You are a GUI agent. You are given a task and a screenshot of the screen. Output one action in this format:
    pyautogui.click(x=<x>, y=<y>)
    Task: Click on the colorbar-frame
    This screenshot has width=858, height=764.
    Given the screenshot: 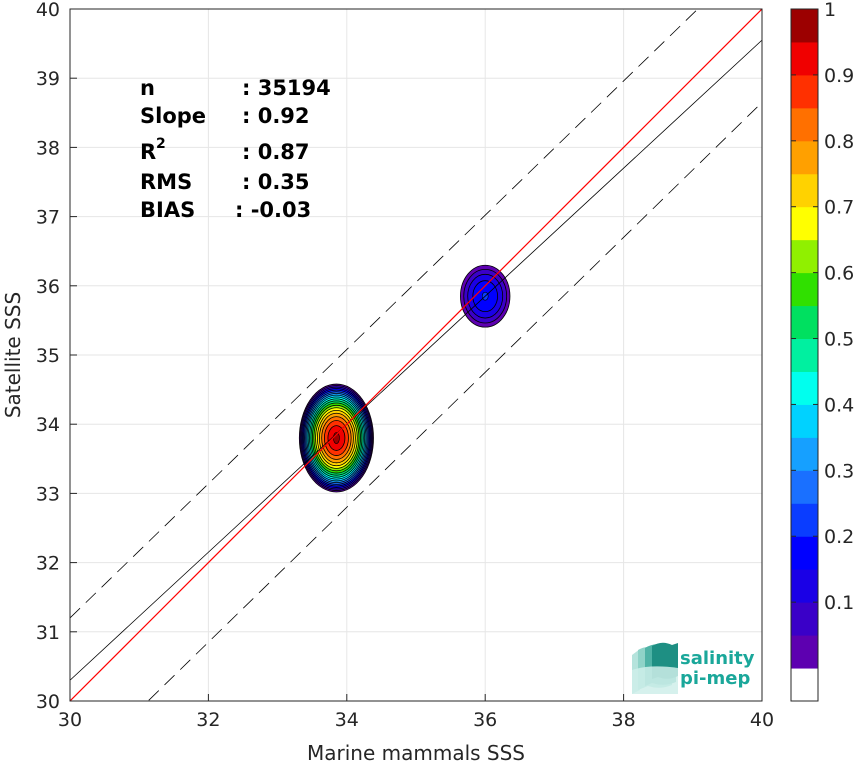 What is the action you would take?
    pyautogui.click(x=804, y=355)
    